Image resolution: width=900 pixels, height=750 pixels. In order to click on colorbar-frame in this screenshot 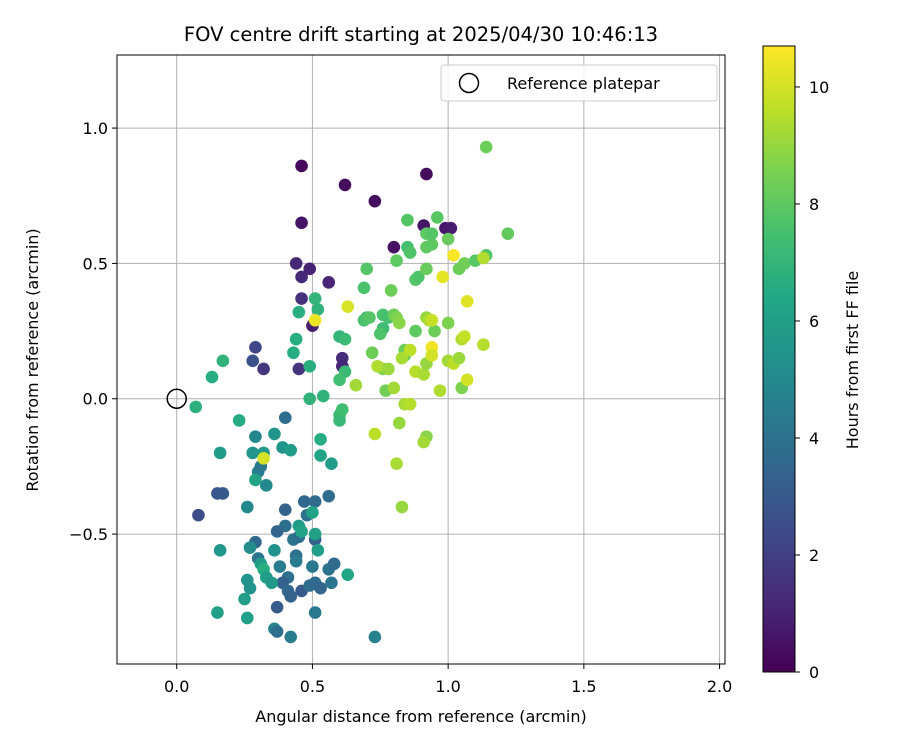, I will do `click(779, 359)`.